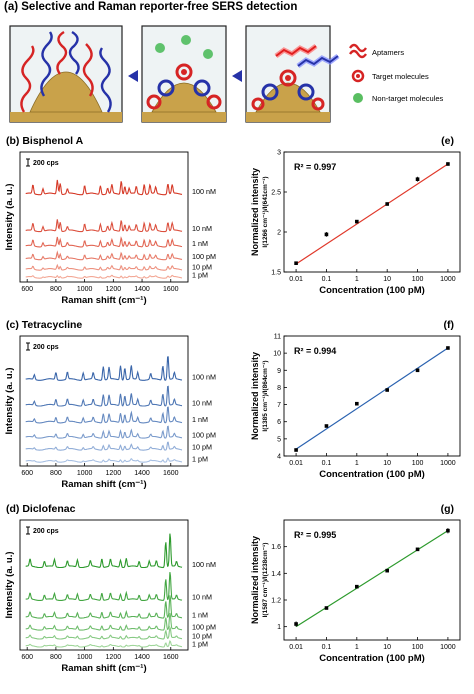 The width and height of the screenshot is (474, 694). I want to click on legend-label-aptamers: Aptamers, so click(388, 52).